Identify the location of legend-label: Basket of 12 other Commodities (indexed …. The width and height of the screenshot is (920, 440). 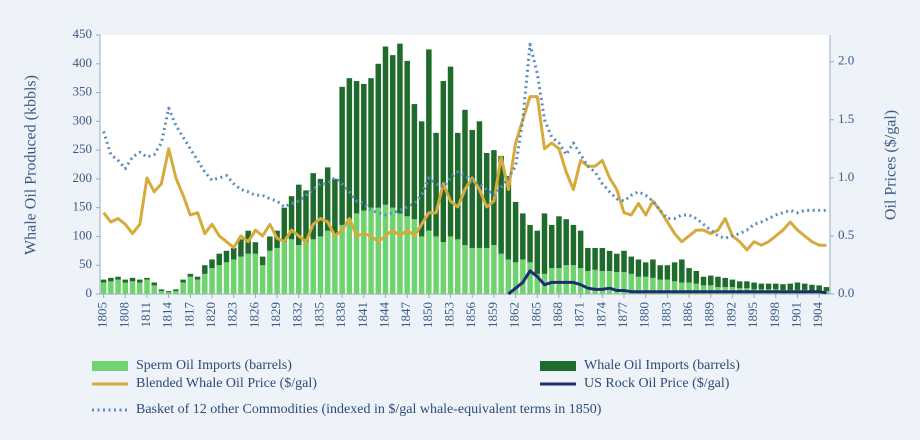
(369, 409).